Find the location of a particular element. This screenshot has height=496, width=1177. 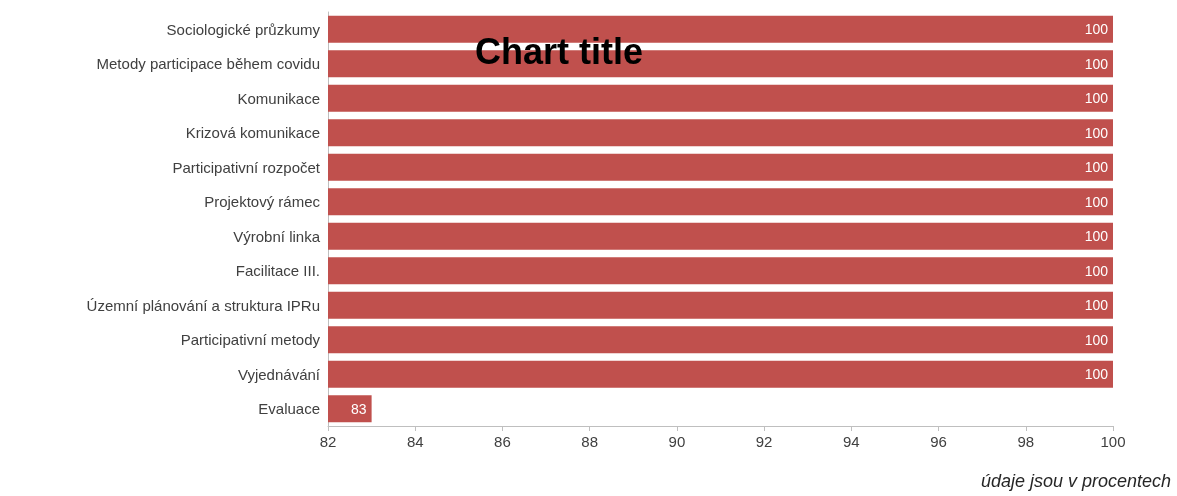

y-tick-label: Evaluace is located at coordinates (289, 409).